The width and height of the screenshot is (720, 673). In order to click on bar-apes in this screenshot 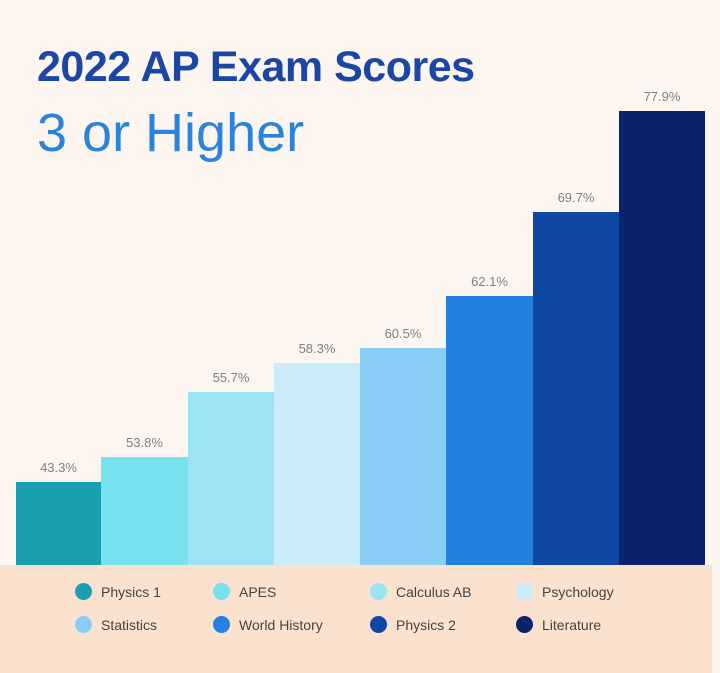, I will do `click(144, 511)`.